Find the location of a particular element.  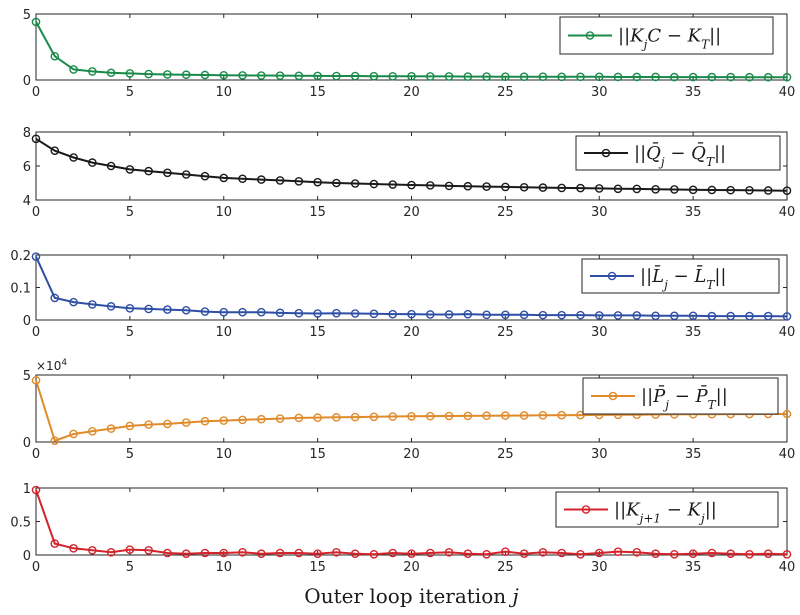

subplot-1: 0 5 10 15 20 25 30 35 40 0 5 ||KjC − KT|| is located at coordinates (409, 54).